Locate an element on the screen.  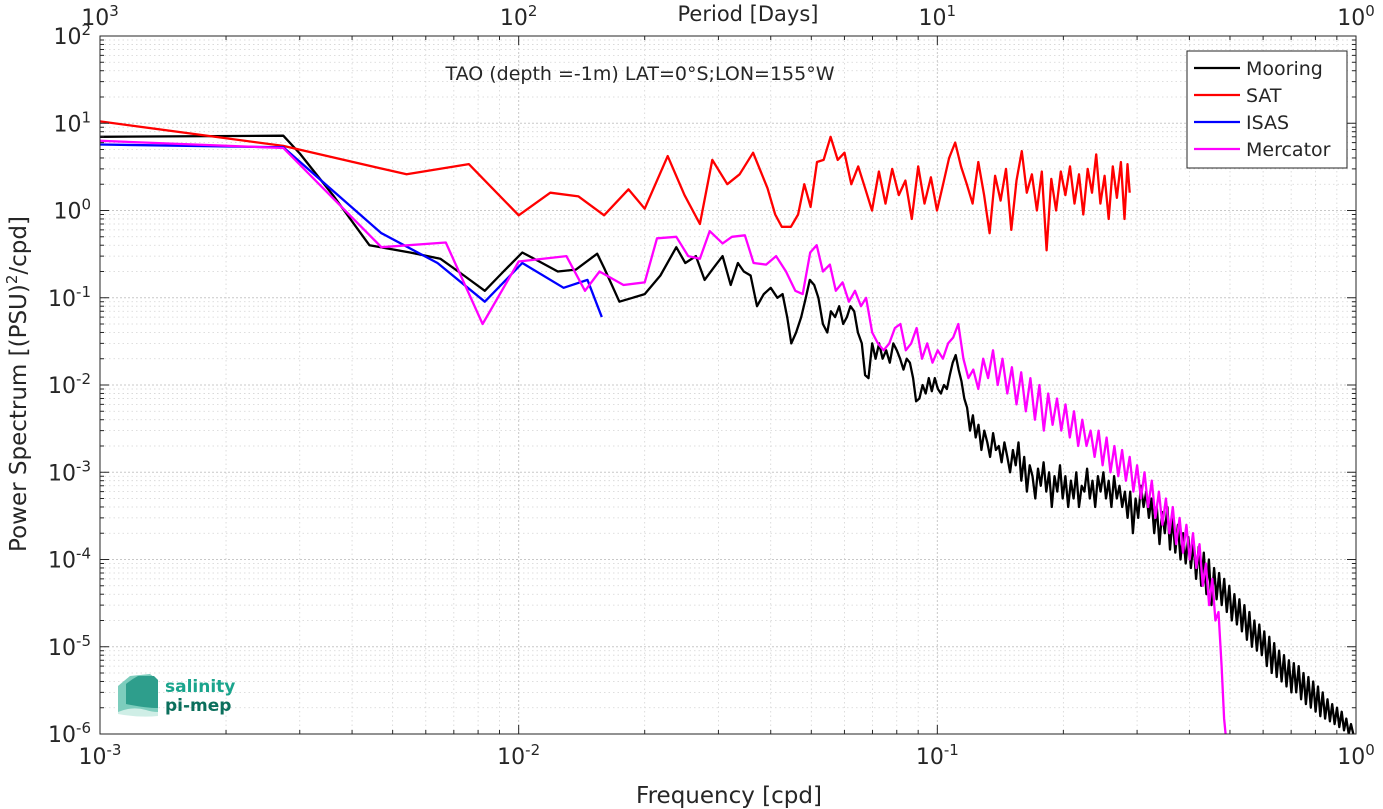
chart-title: TAO (depth =-1m) LAT=0°S;LON=155°W is located at coordinates (639, 74).